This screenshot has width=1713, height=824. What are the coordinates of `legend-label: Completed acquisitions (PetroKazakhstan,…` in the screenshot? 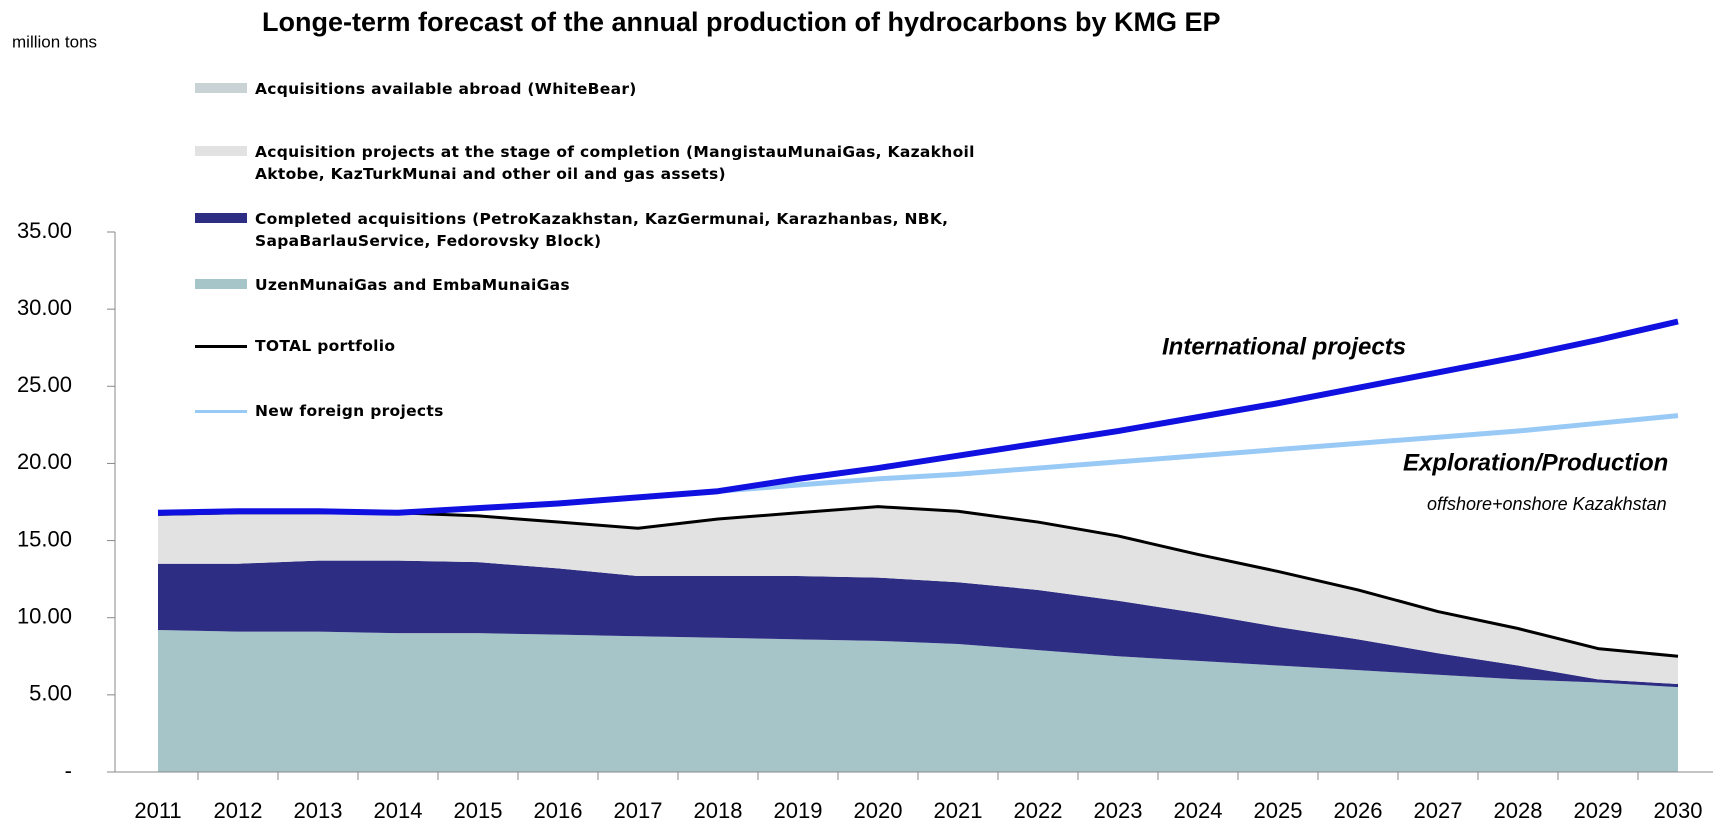 It's located at (602, 230).